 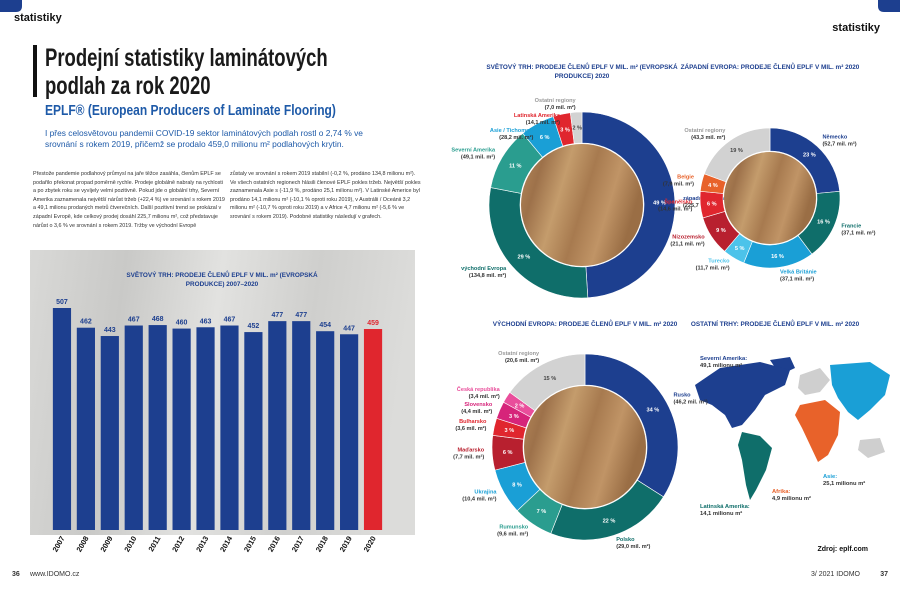 I want to click on value-label: 447, so click(x=349, y=328).